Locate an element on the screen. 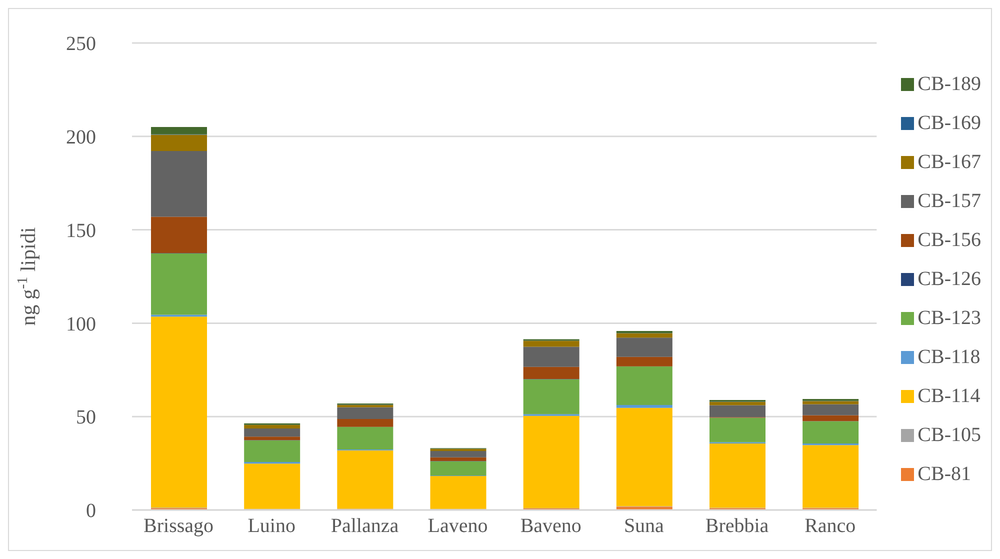  legend-label: CB-118 is located at coordinates (949, 357).